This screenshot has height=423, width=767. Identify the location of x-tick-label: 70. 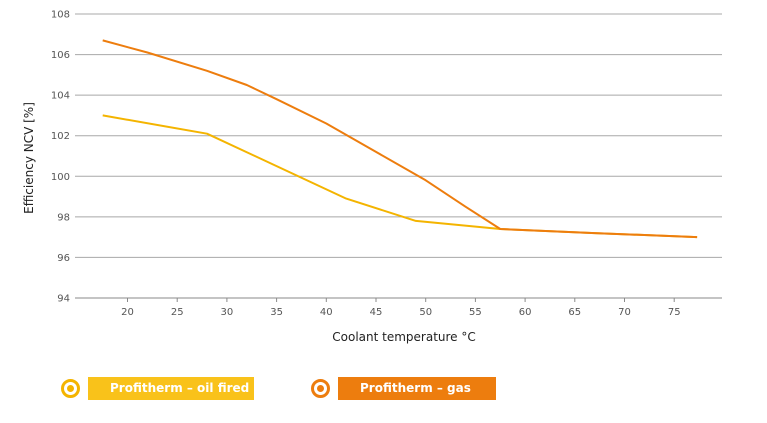
(624, 312).